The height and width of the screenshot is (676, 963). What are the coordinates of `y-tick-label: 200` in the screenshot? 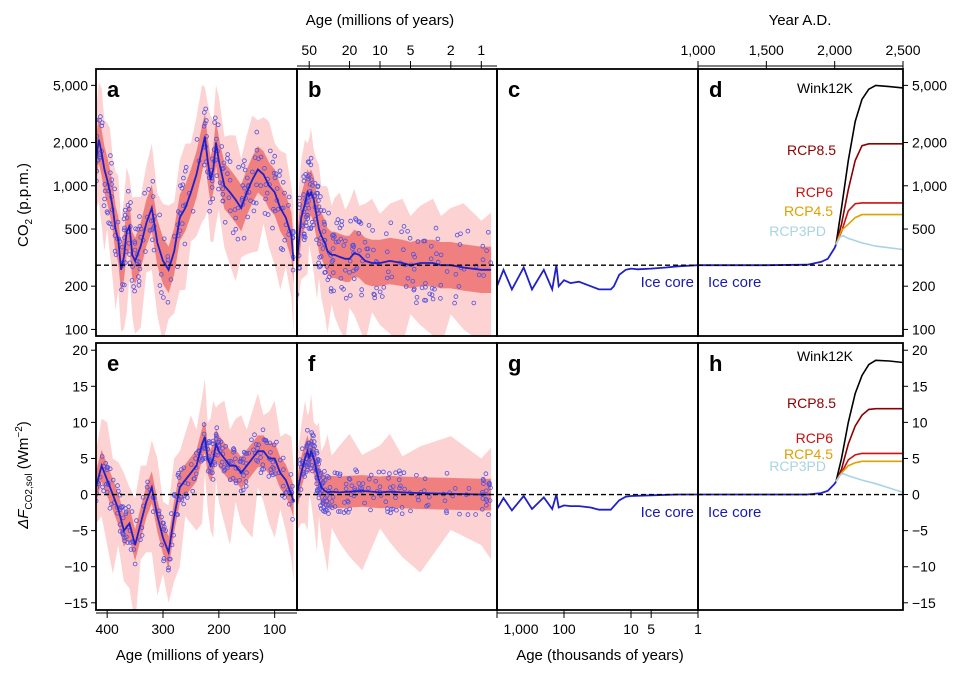 It's located at (77, 286).